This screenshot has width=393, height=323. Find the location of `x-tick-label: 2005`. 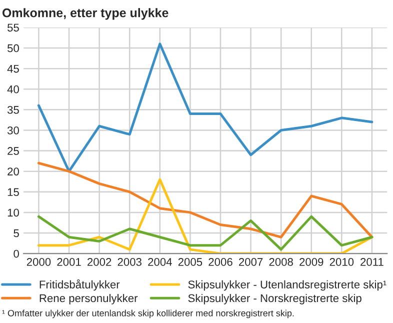

x-tick-label: 2005 is located at coordinates (190, 262).